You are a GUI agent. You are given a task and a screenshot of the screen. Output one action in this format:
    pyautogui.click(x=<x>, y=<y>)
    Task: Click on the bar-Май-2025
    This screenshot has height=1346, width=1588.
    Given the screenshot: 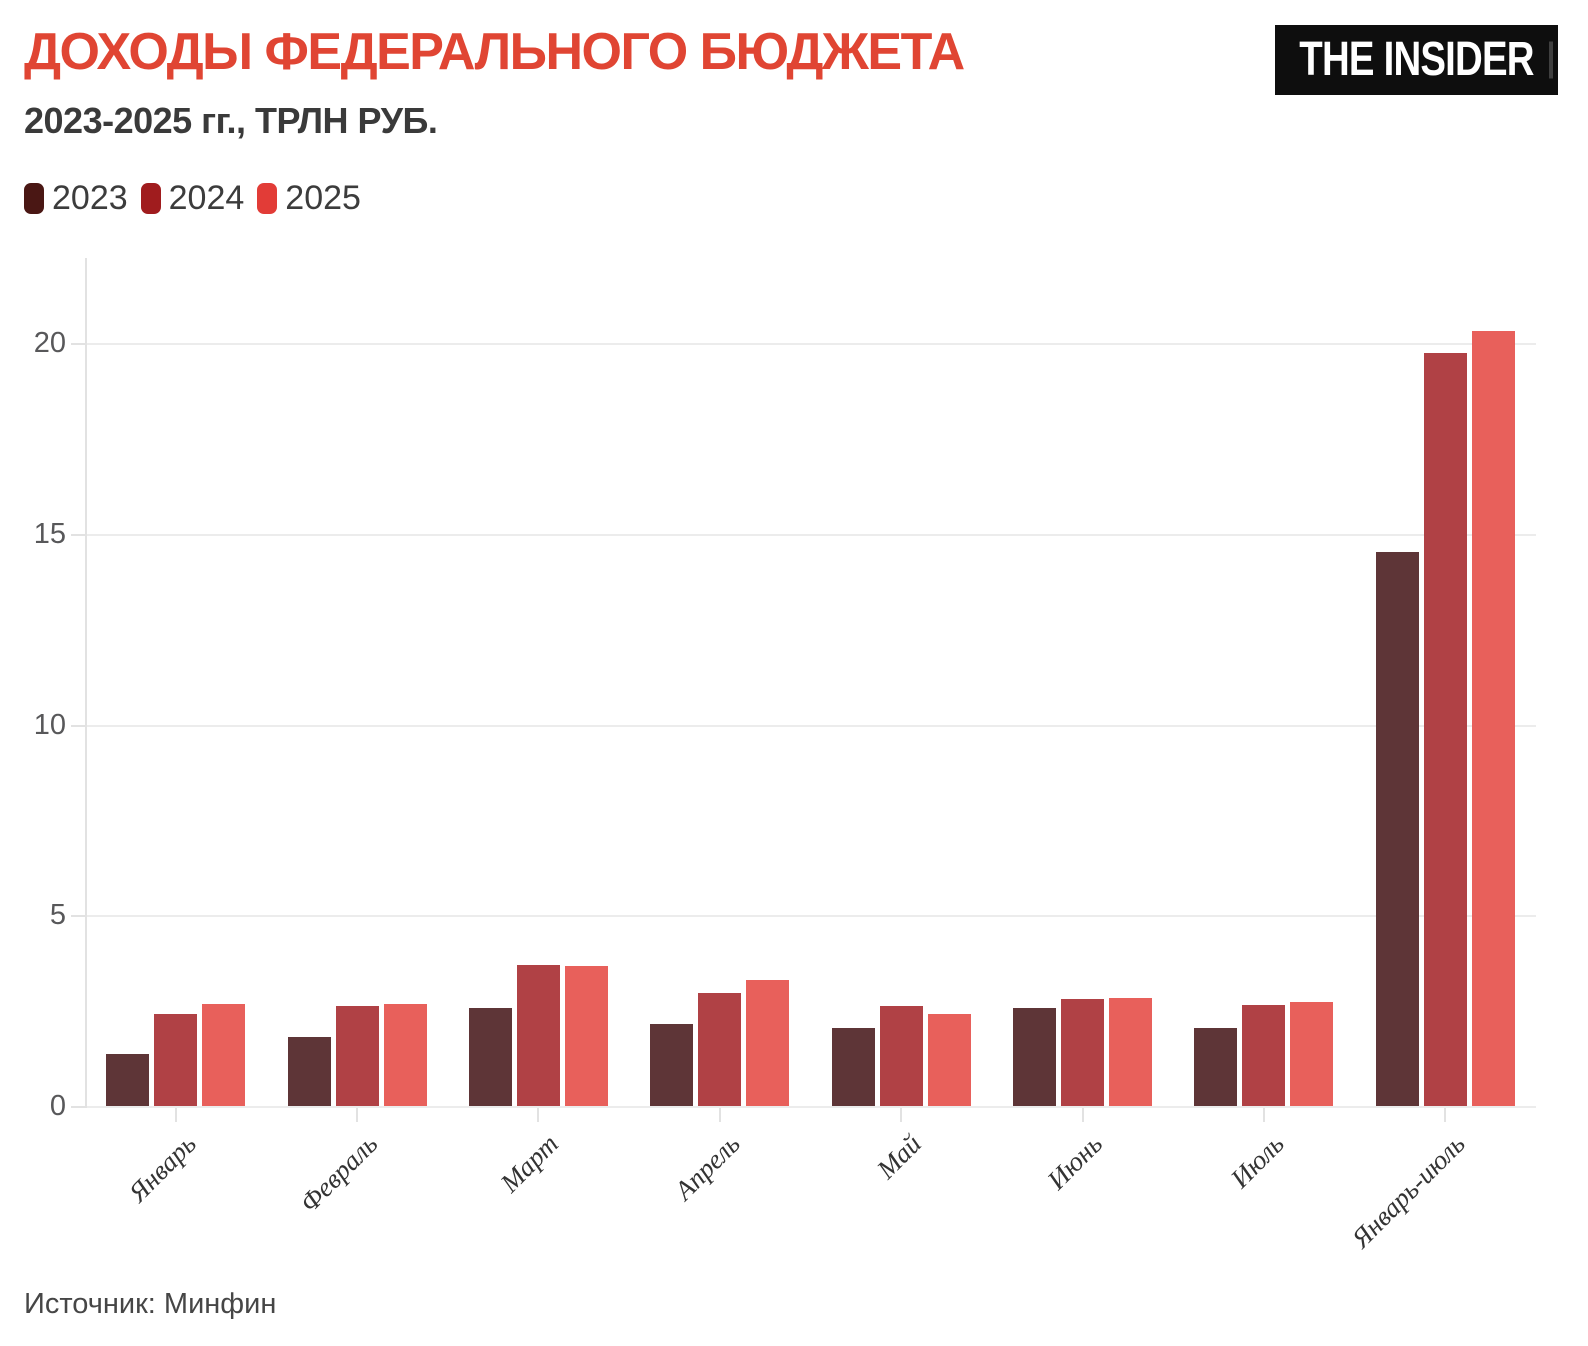 What is the action you would take?
    pyautogui.click(x=949, y=1059)
    